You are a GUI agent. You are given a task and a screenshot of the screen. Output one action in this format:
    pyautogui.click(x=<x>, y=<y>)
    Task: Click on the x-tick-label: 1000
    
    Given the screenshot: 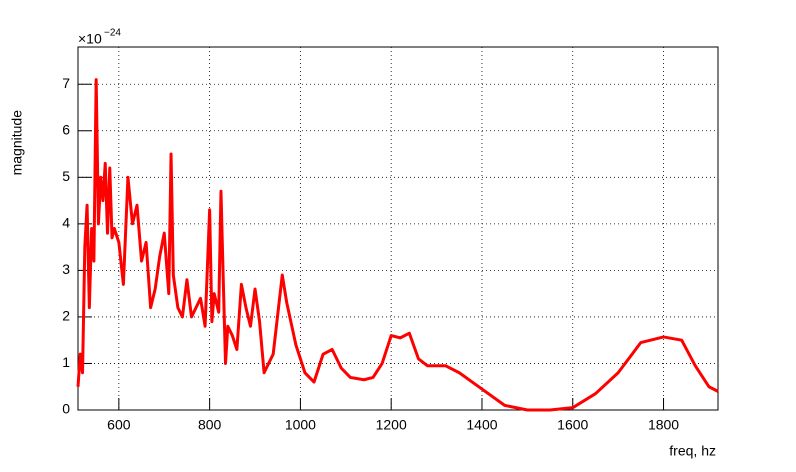 What is the action you would take?
    pyautogui.click(x=300, y=425)
    